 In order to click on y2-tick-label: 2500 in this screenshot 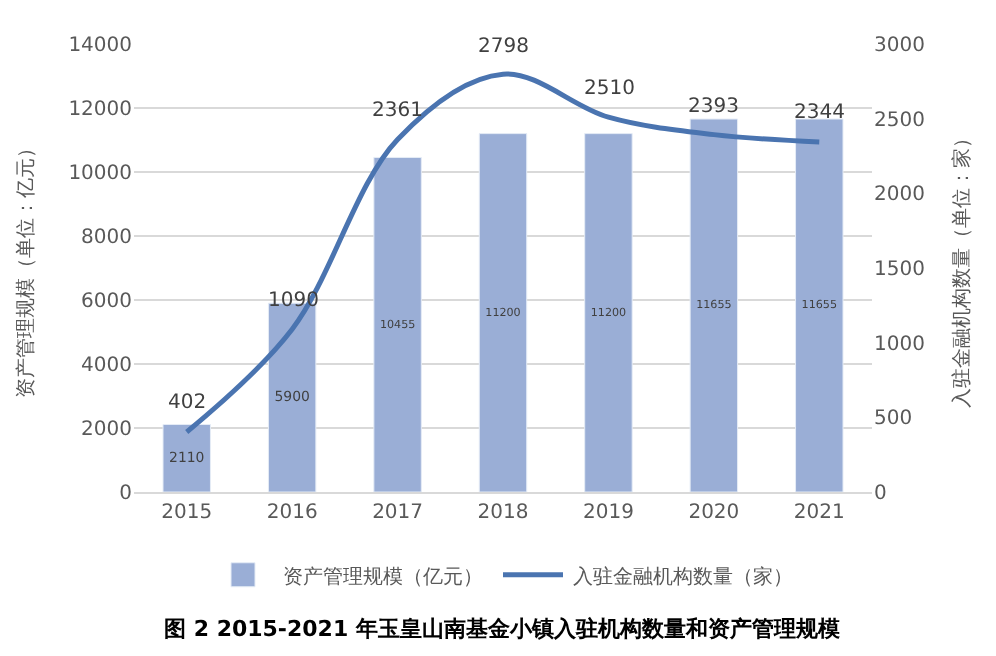, I will do `click(899, 120)`.